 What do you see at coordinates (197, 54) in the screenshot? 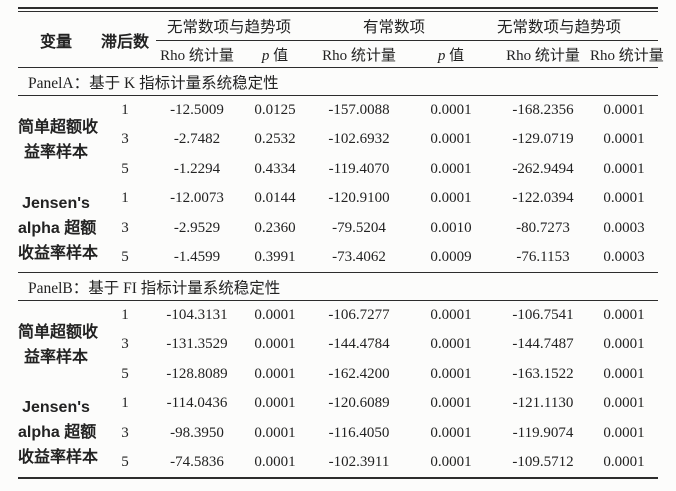
I see `header-rho-1: Rho 统计量` at bounding box center [197, 54].